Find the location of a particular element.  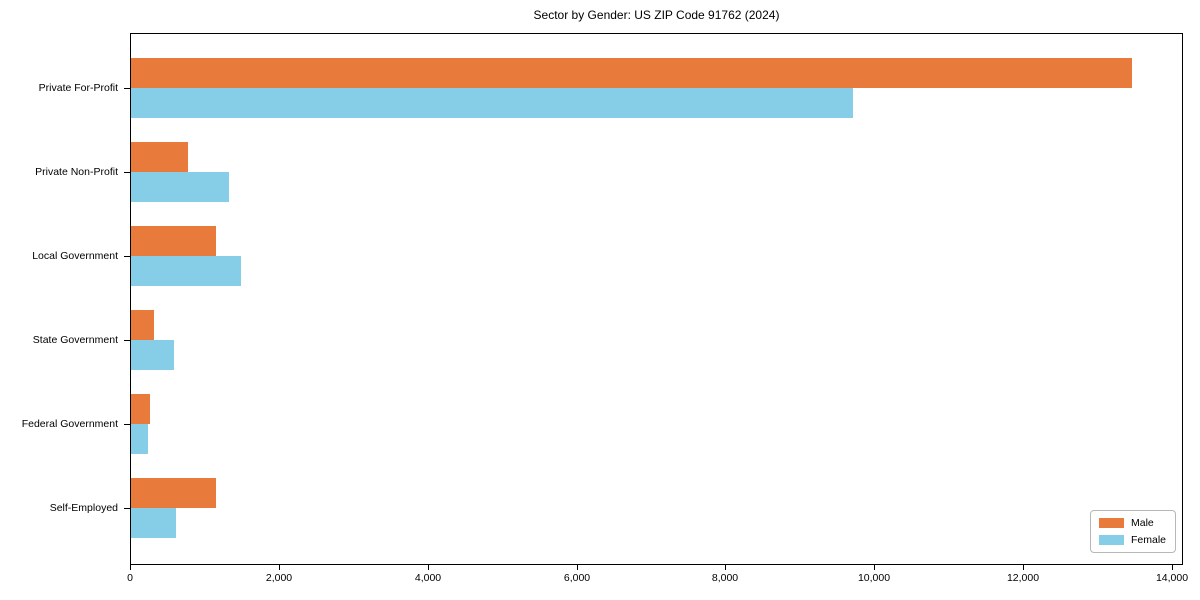

legend-item-female: Female is located at coordinates (1132, 540).